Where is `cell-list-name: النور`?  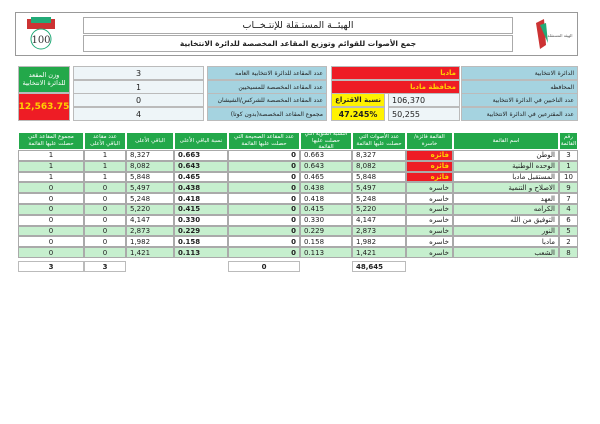
cell-list-name: النور is located at coordinates (506, 231).